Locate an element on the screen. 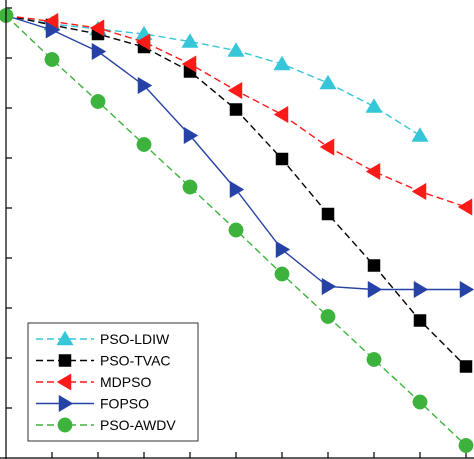  legend-label: PSO-LDIW is located at coordinates (135, 339).